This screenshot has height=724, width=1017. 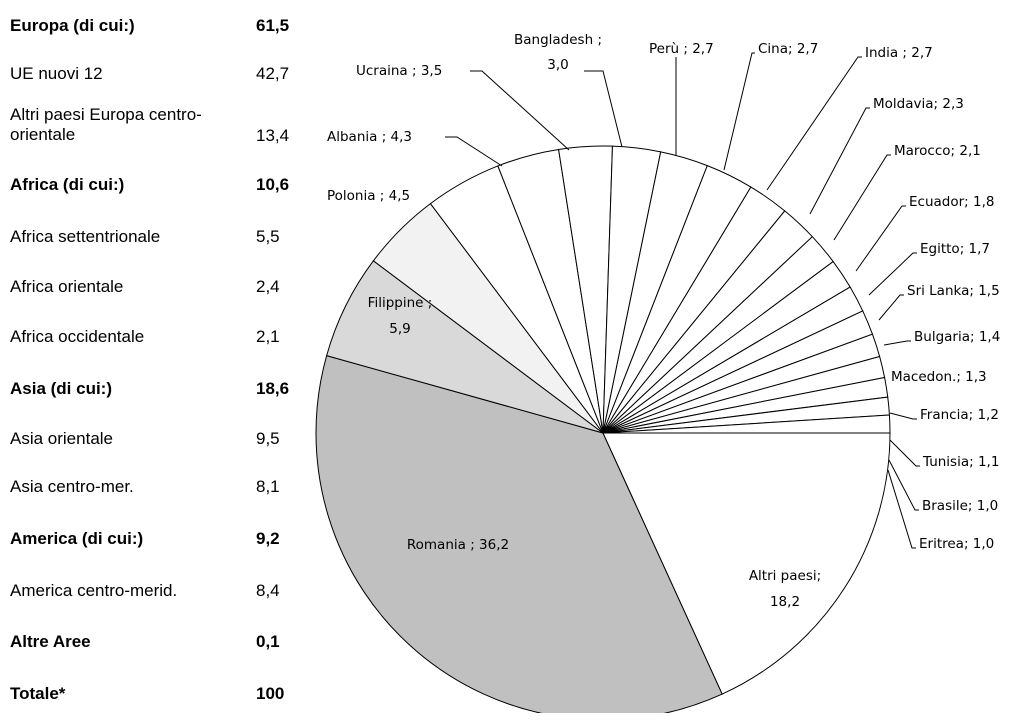 What do you see at coordinates (268, 438) in the screenshot?
I see `row-value: 9,5` at bounding box center [268, 438].